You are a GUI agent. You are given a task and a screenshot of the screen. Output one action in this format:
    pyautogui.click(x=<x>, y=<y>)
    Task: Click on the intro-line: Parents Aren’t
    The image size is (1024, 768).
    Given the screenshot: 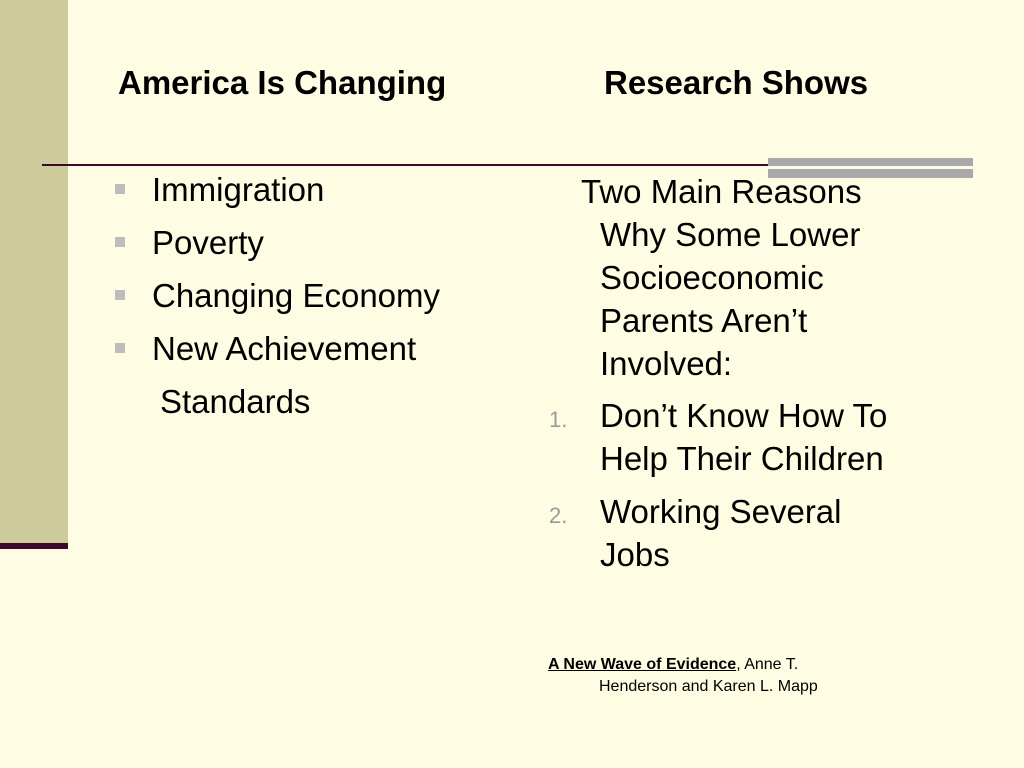 What is the action you would take?
    pyautogui.click(x=704, y=320)
    